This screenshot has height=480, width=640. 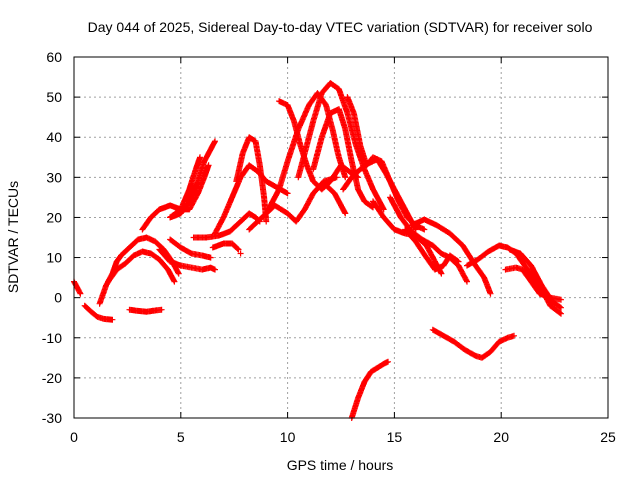 I want to click on x-tick-label: 0, so click(x=74, y=437).